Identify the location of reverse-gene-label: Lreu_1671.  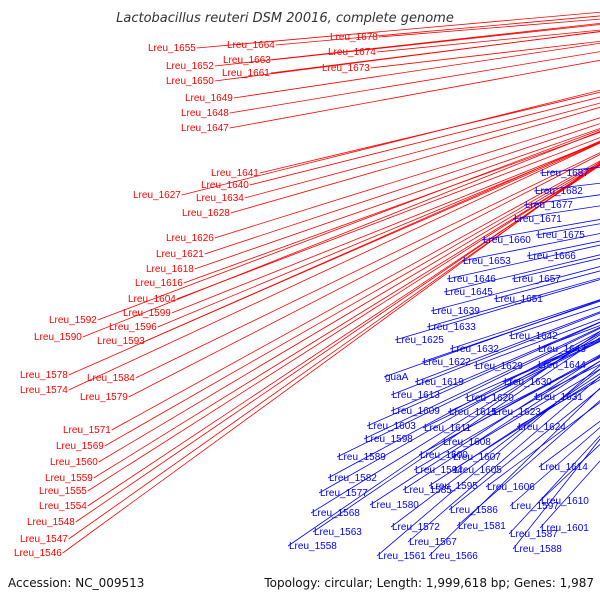
(538, 219).